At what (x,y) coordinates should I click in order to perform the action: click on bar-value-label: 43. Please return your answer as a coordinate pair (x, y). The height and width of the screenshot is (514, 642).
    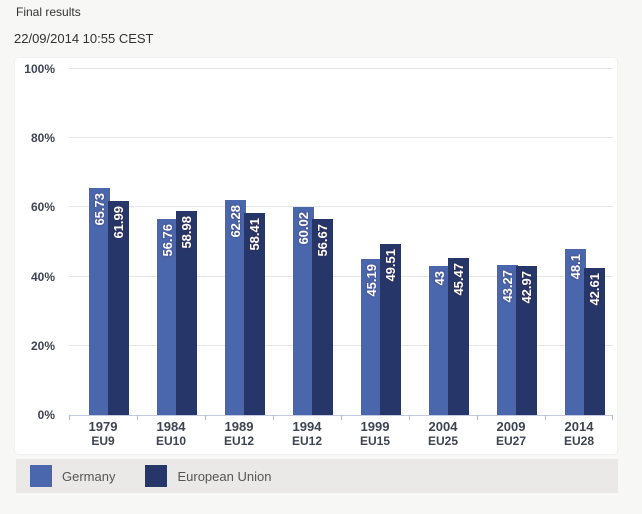
    Looking at the image, I should click on (439, 278).